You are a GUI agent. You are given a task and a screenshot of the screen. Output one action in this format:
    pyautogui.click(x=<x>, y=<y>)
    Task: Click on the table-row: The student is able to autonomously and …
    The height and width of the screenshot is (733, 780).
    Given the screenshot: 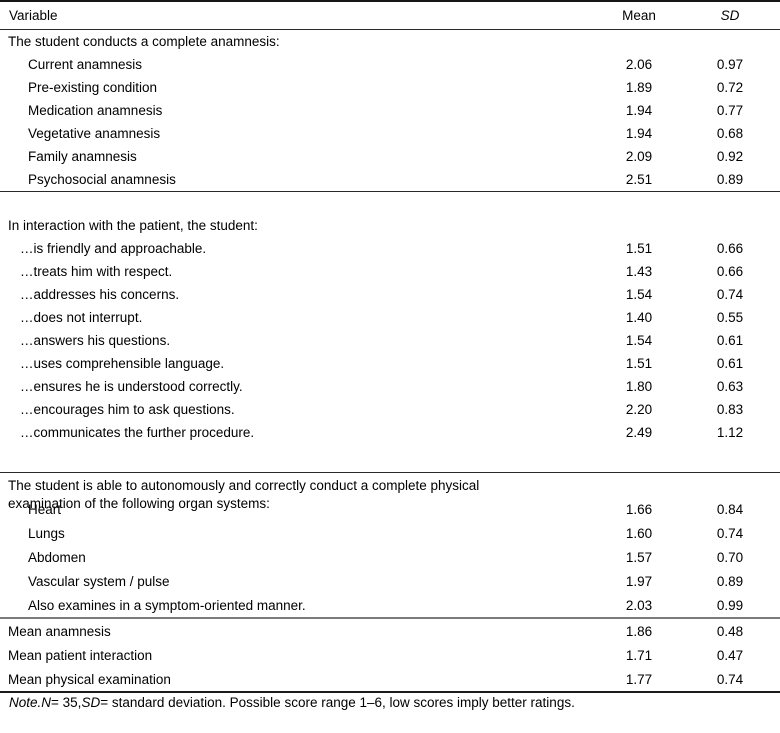 What is the action you would take?
    pyautogui.click(x=390, y=492)
    